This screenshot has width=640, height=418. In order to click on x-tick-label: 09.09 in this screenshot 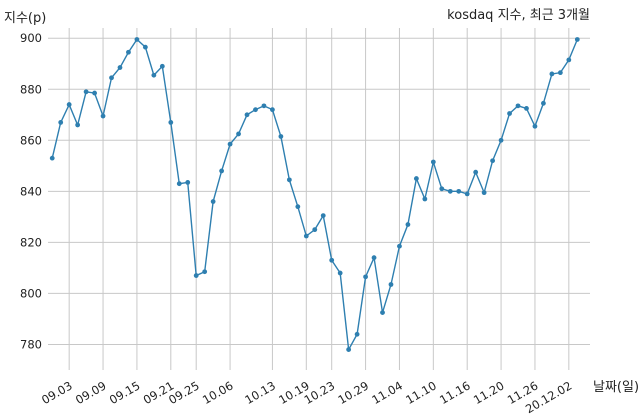, I will do `click(91, 392)`.